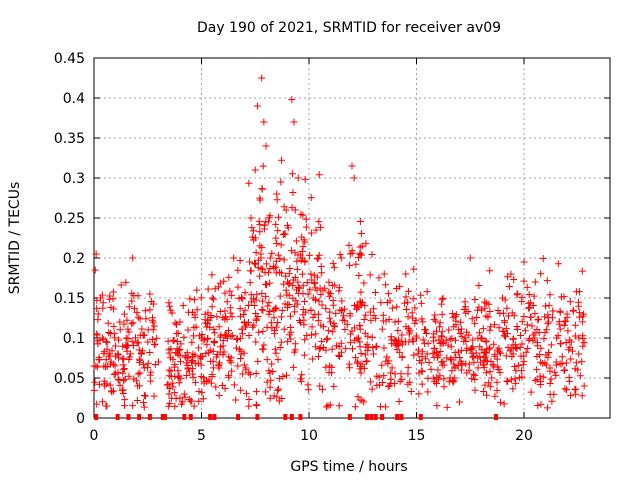 The height and width of the screenshot is (480, 640). I want to click on x-tick-label: 20, so click(524, 436).